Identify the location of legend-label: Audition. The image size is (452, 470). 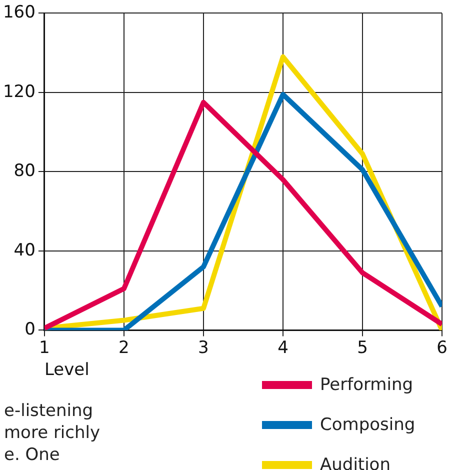
(355, 462).